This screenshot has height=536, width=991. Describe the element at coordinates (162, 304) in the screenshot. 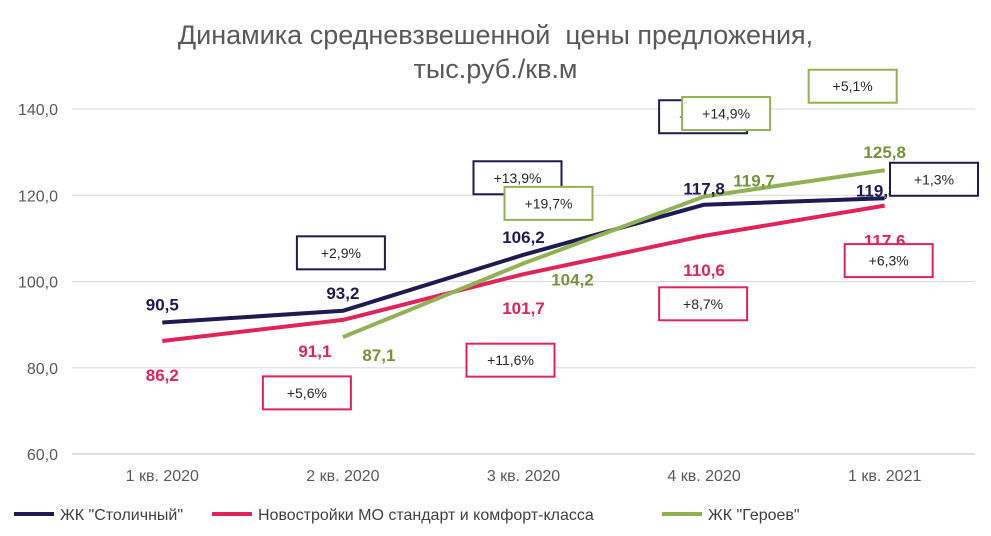

I see `data-label: 90,5` at that location.